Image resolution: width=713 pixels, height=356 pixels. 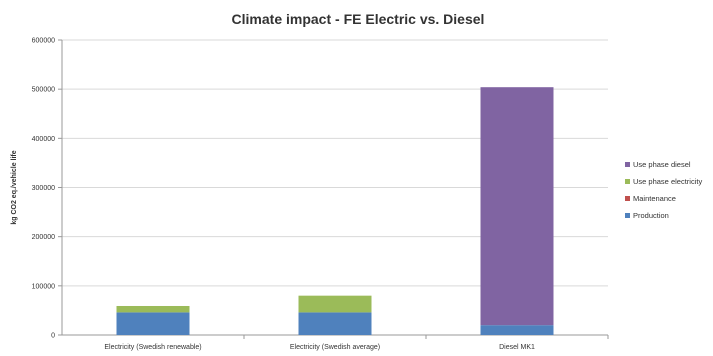 What do you see at coordinates (517, 347) in the screenshot?
I see `category-label: Diesel MK1` at bounding box center [517, 347].